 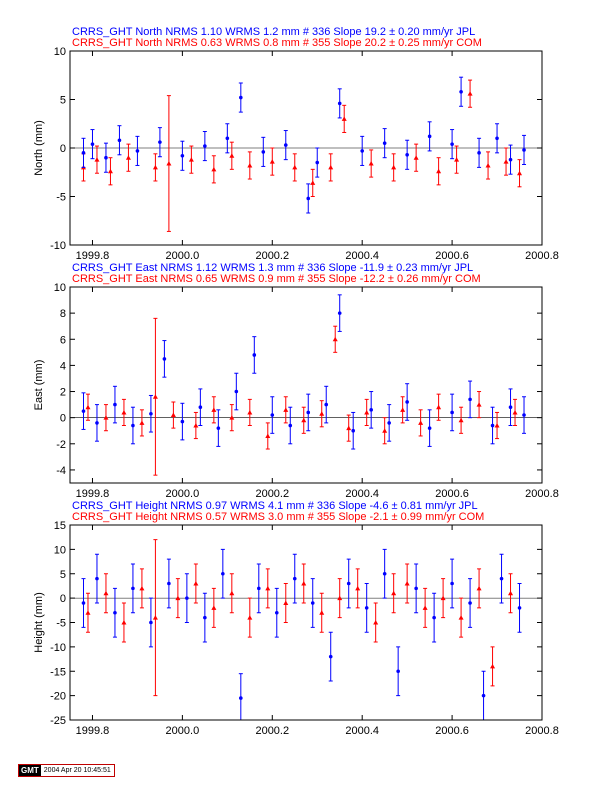 What do you see at coordinates (39, 148) in the screenshot?
I see `y-axis-label: North (mm)` at bounding box center [39, 148].